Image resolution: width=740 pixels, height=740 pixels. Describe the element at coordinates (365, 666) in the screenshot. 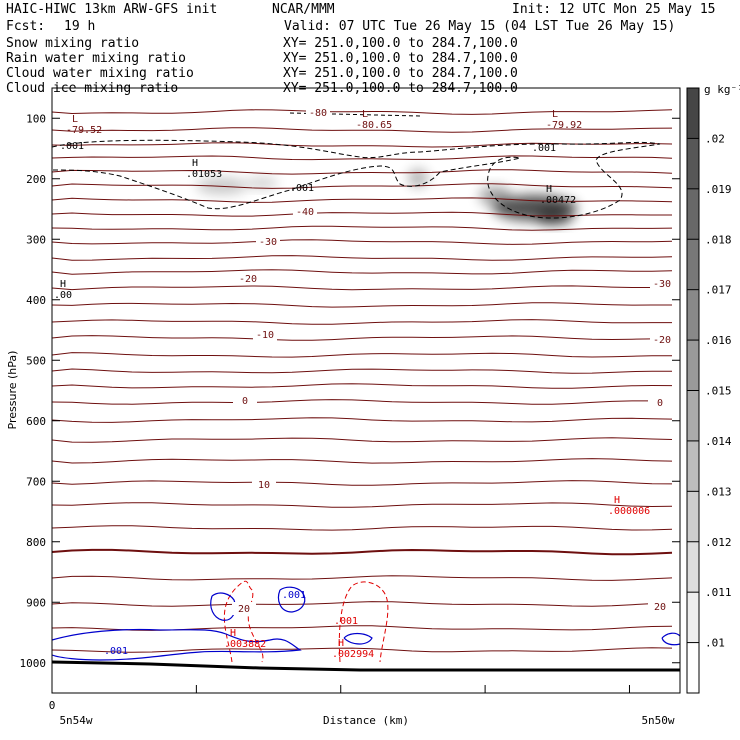

I see `terrain-line` at that location.